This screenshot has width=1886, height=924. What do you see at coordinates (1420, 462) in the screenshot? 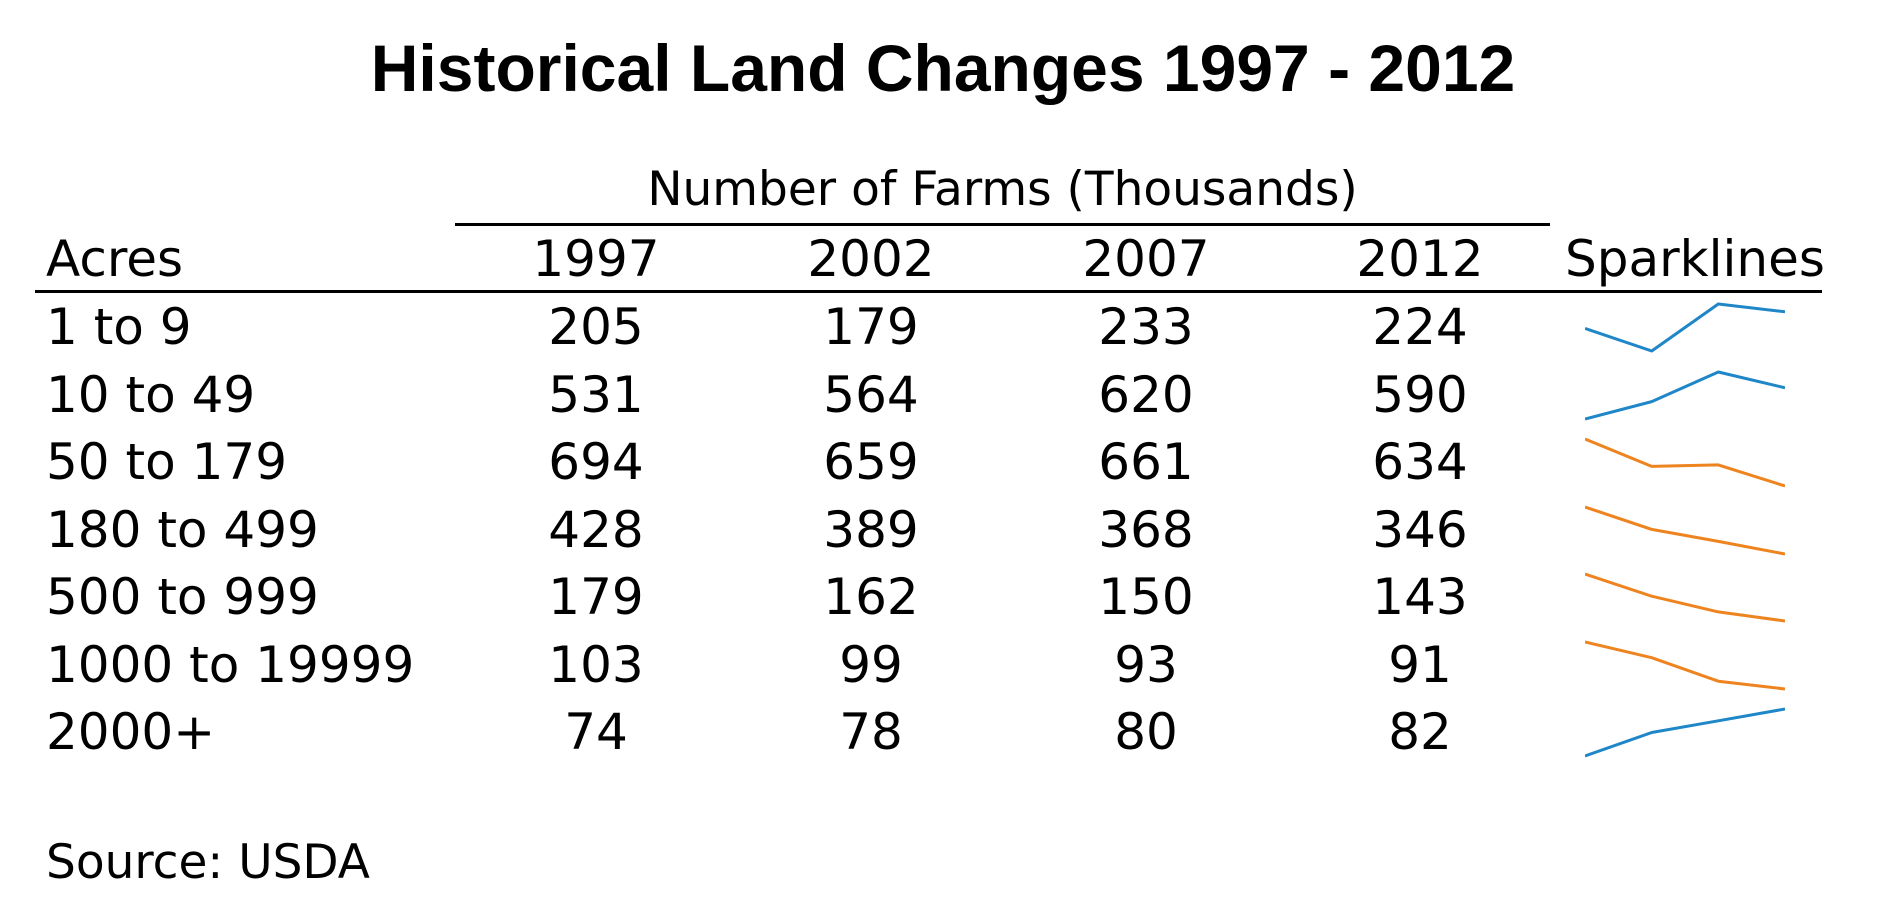
I see `cell-2012: 634` at bounding box center [1420, 462].